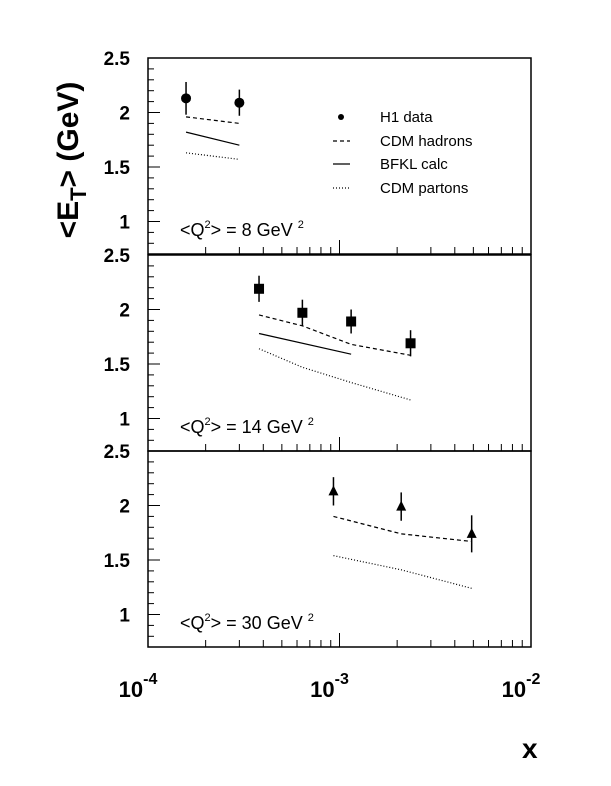 Image resolution: width=611 pixels, height=786 pixels. Describe the element at coordinates (341, 117) in the screenshot. I see `legend-marker-h1` at that location.